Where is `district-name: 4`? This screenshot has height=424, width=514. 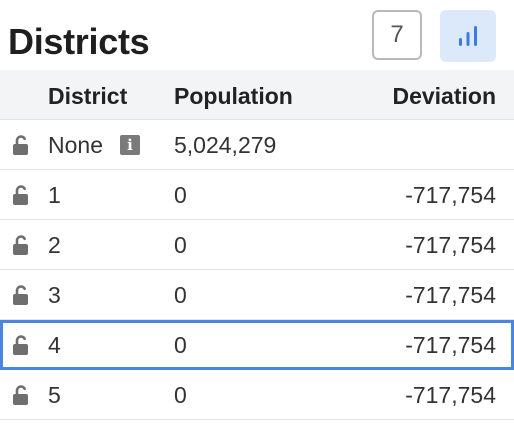
district-name: 4 is located at coordinates (54, 345).